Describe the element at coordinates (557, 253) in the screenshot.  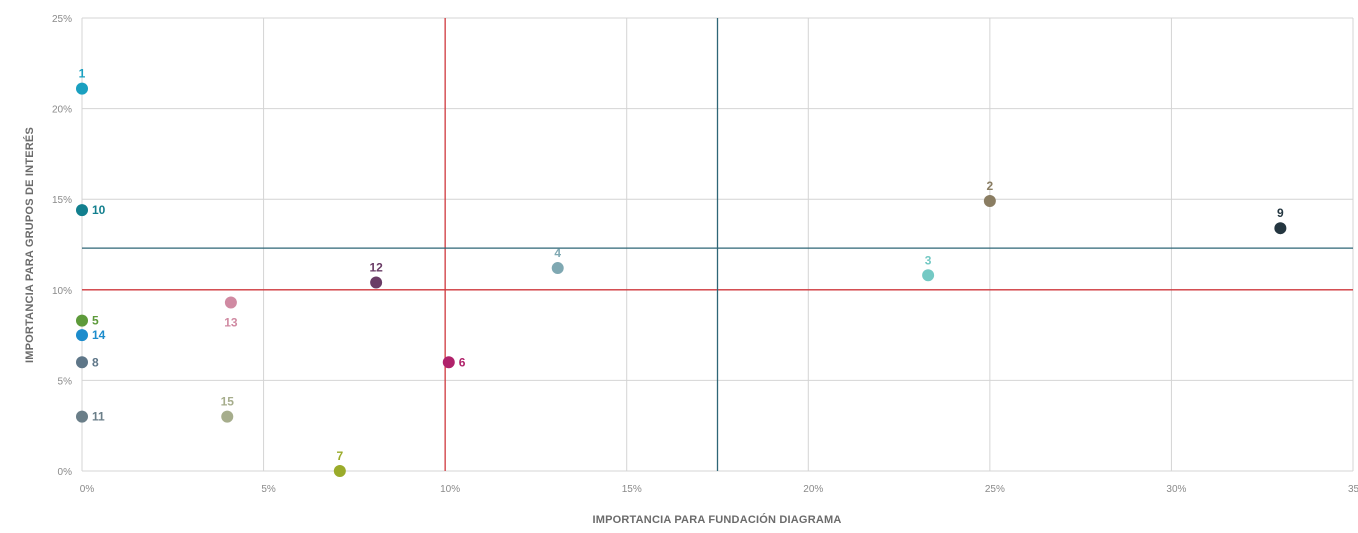
I see `data-point-label: 4` at that location.